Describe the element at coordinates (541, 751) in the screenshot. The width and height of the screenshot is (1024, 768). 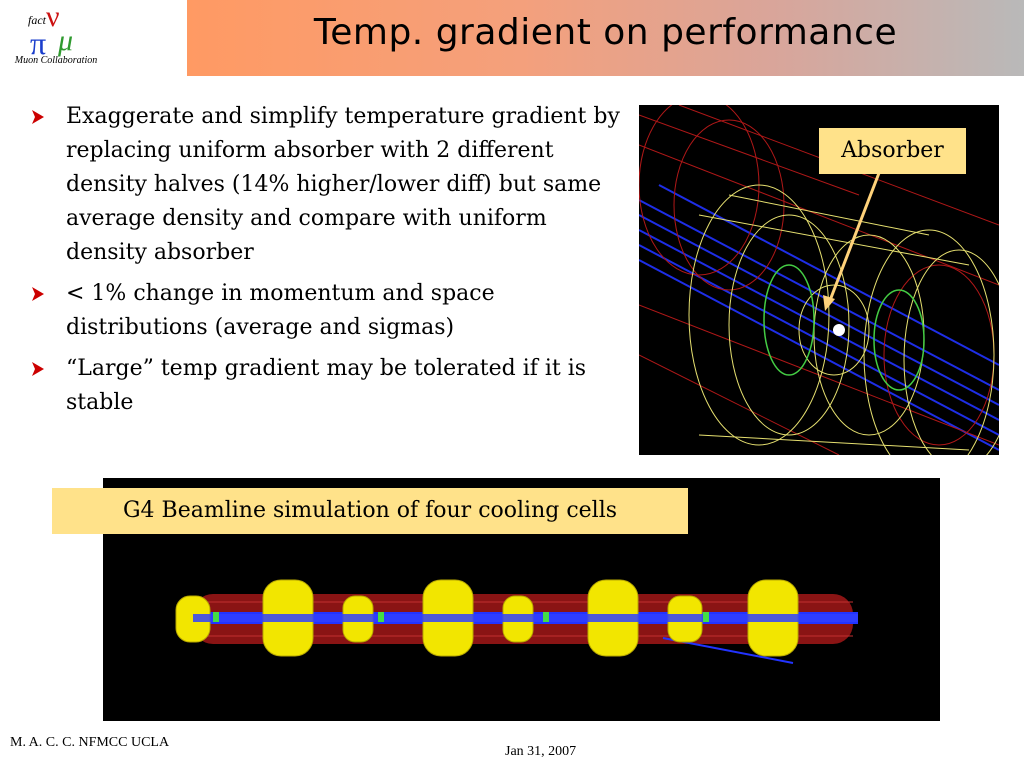
I see `footer-date: Jan 31, 2007` at that location.